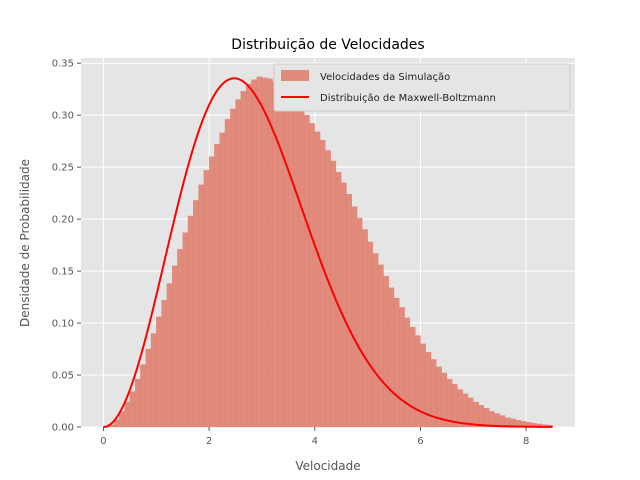 Image resolution: width=640 pixels, height=480 pixels. Describe the element at coordinates (295, 75) in the screenshot. I see `legend-histogram-swatch` at that location.